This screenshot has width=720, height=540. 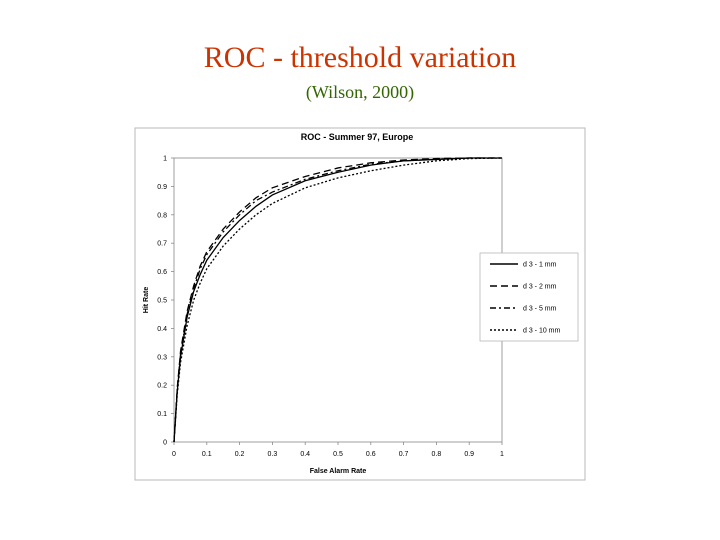 What do you see at coordinates (360, 57) in the screenshot?
I see `slide-title: ROC - threshold variation` at bounding box center [360, 57].